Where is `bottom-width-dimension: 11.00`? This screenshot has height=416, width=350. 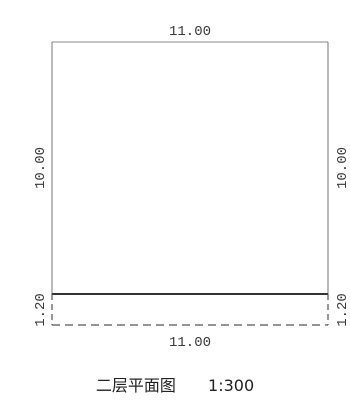
bottom-width-dimension: 11.00 is located at coordinates (190, 343).